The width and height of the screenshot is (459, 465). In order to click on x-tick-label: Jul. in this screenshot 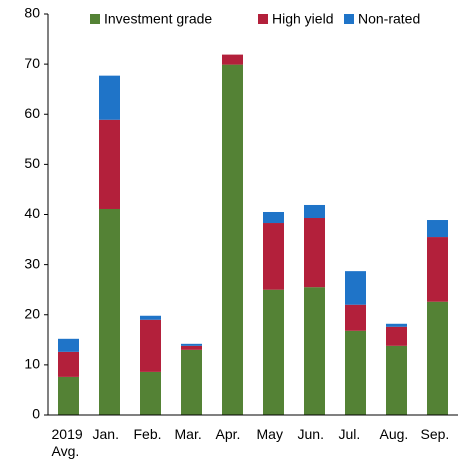, I will do `click(349, 434)`.